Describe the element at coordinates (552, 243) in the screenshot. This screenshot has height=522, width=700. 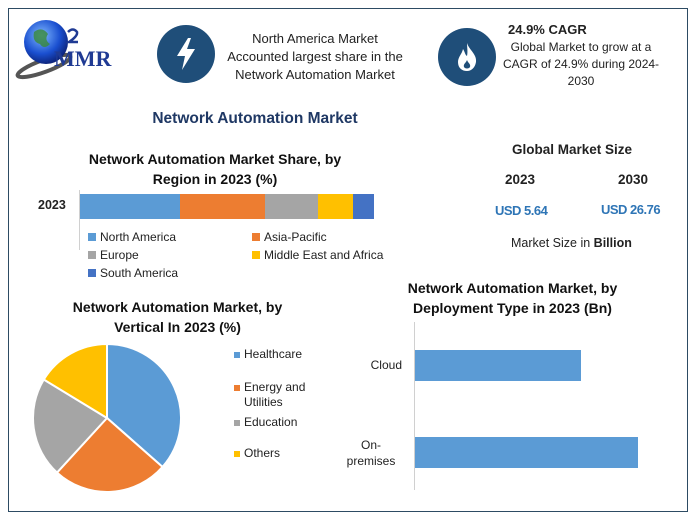
I see `unit-prefix: Market Size in` at that location.